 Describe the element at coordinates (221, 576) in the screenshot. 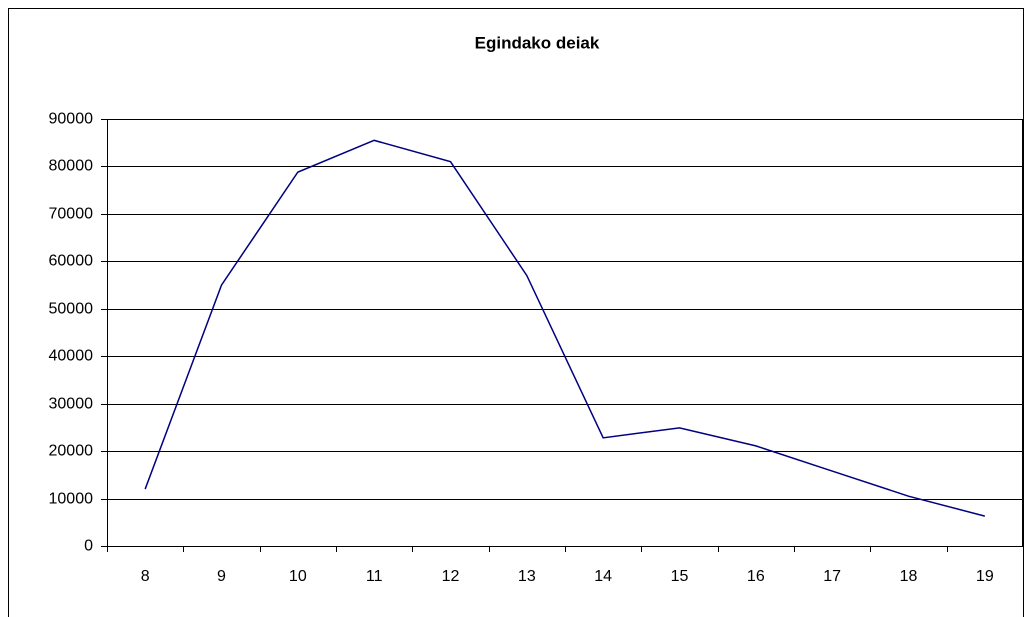

I see `x-tick-label: 9` at that location.